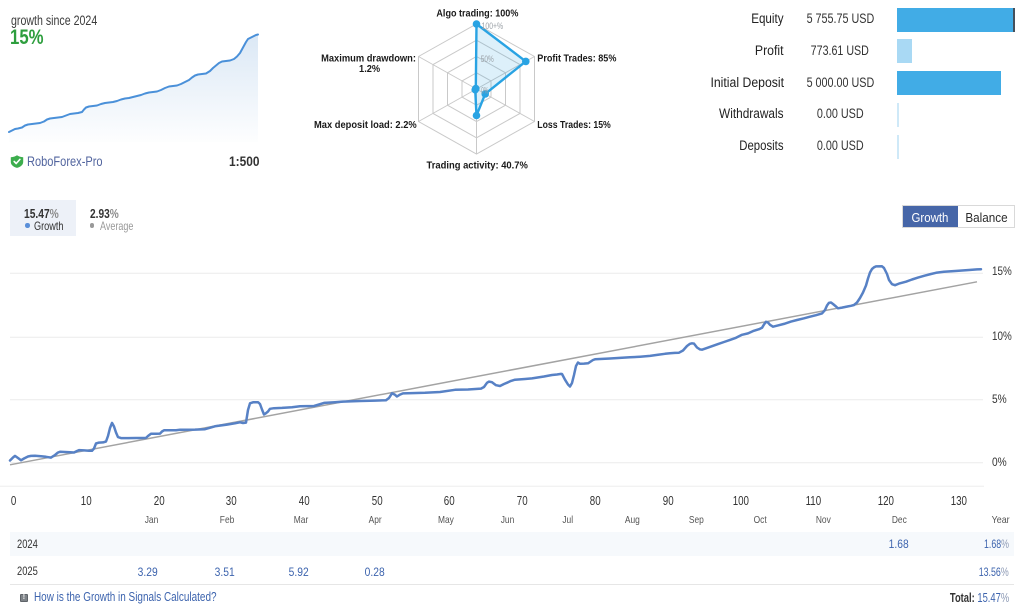  I want to click on svg-text: Maximum drawdown:, so click(368, 58).